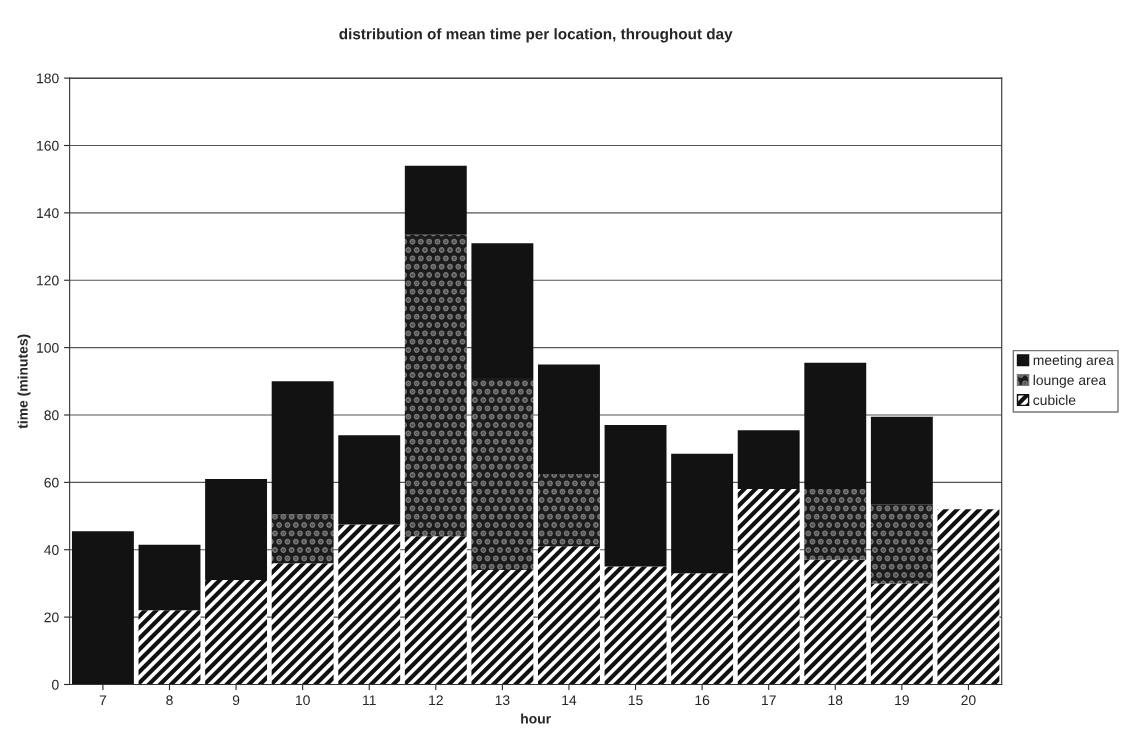 The width and height of the screenshot is (1123, 744). What do you see at coordinates (436, 700) in the screenshot?
I see `x-tick-label: 12` at bounding box center [436, 700].